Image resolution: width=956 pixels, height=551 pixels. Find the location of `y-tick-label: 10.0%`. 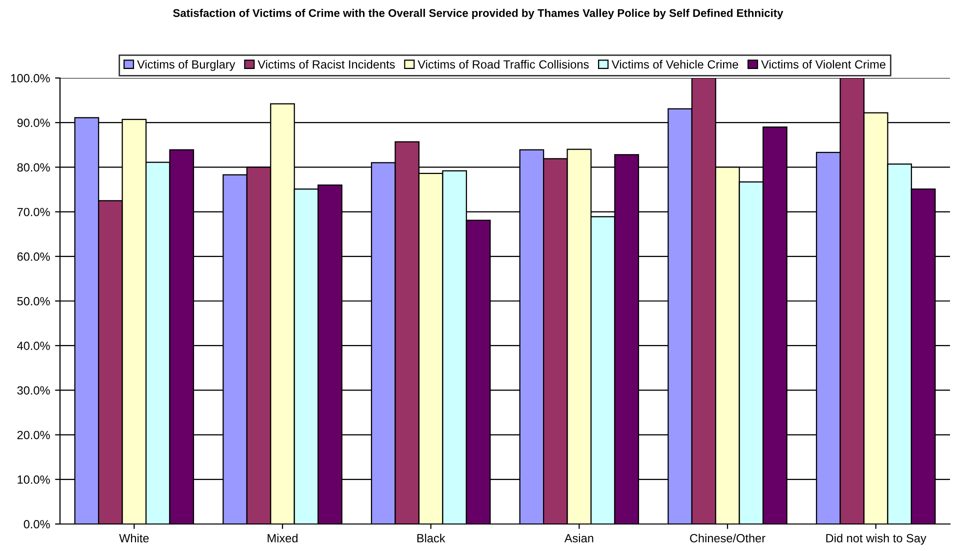

y-tick-label: 10.0% is located at coordinates (34, 479).